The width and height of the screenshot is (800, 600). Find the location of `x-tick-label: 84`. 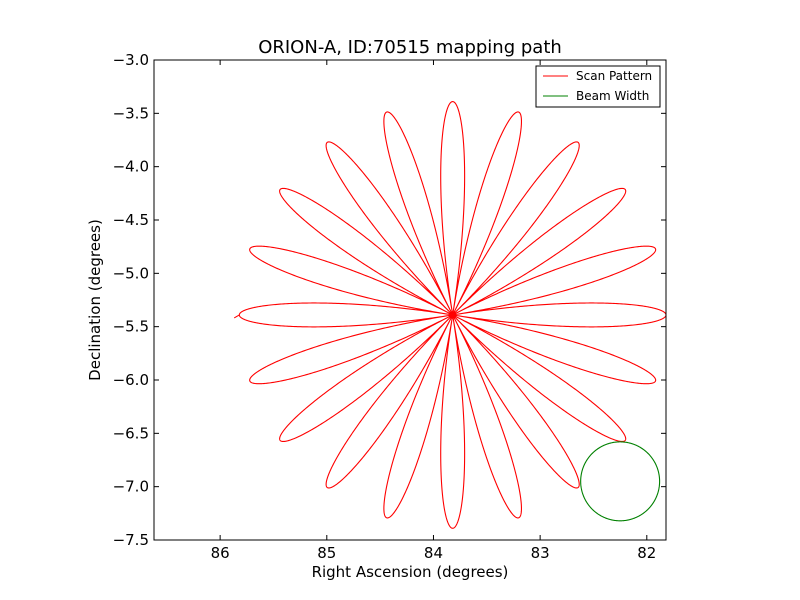

x-tick-label: 84 is located at coordinates (433, 553).